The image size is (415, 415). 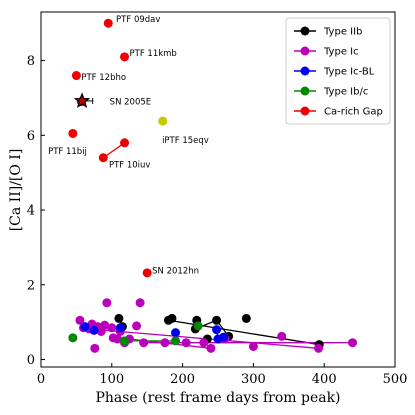 I want to click on x-tick-label-4: 400, so click(x=324, y=379).